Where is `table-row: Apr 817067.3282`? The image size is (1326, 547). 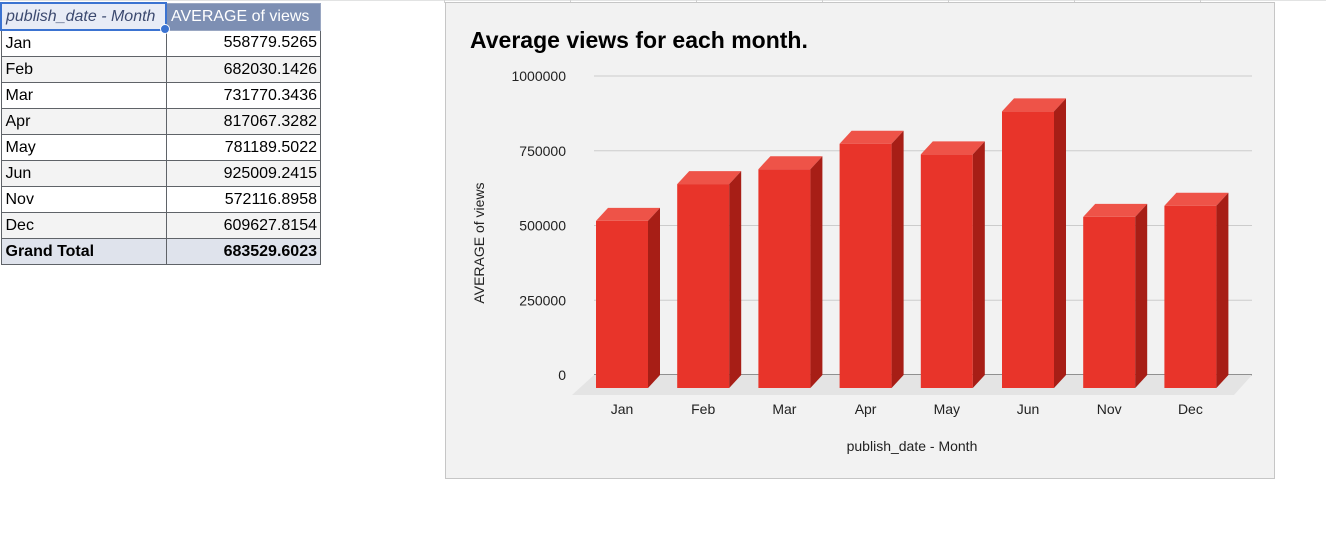
table-row: Apr 817067.3282 is located at coordinates (160, 121).